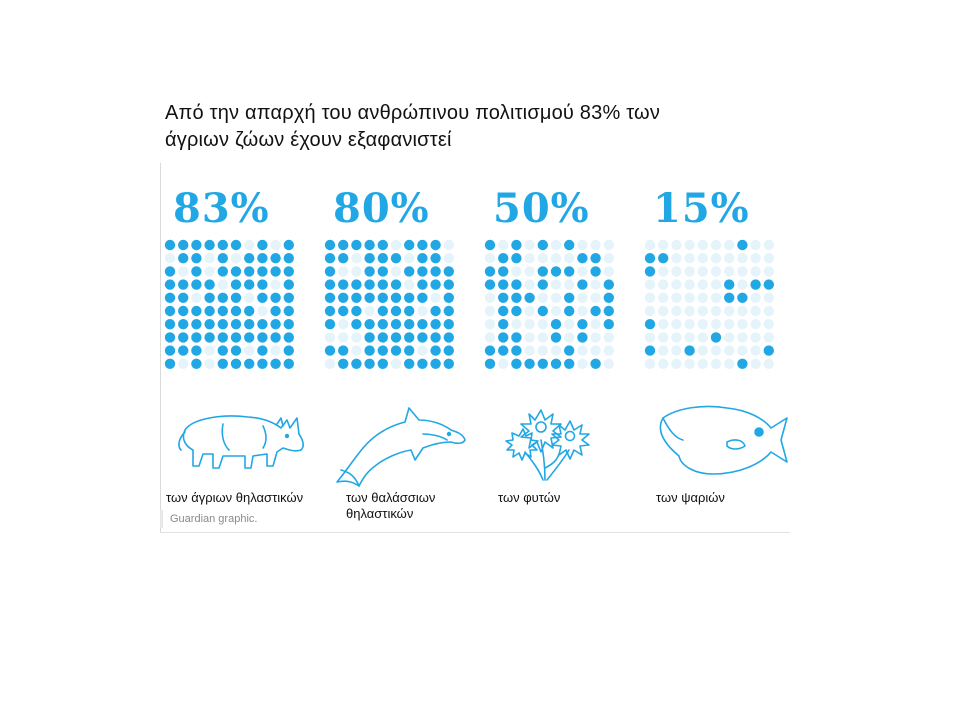 This screenshot has width=960, height=720. Describe the element at coordinates (701, 208) in the screenshot. I see `percent-label: 15%` at that location.